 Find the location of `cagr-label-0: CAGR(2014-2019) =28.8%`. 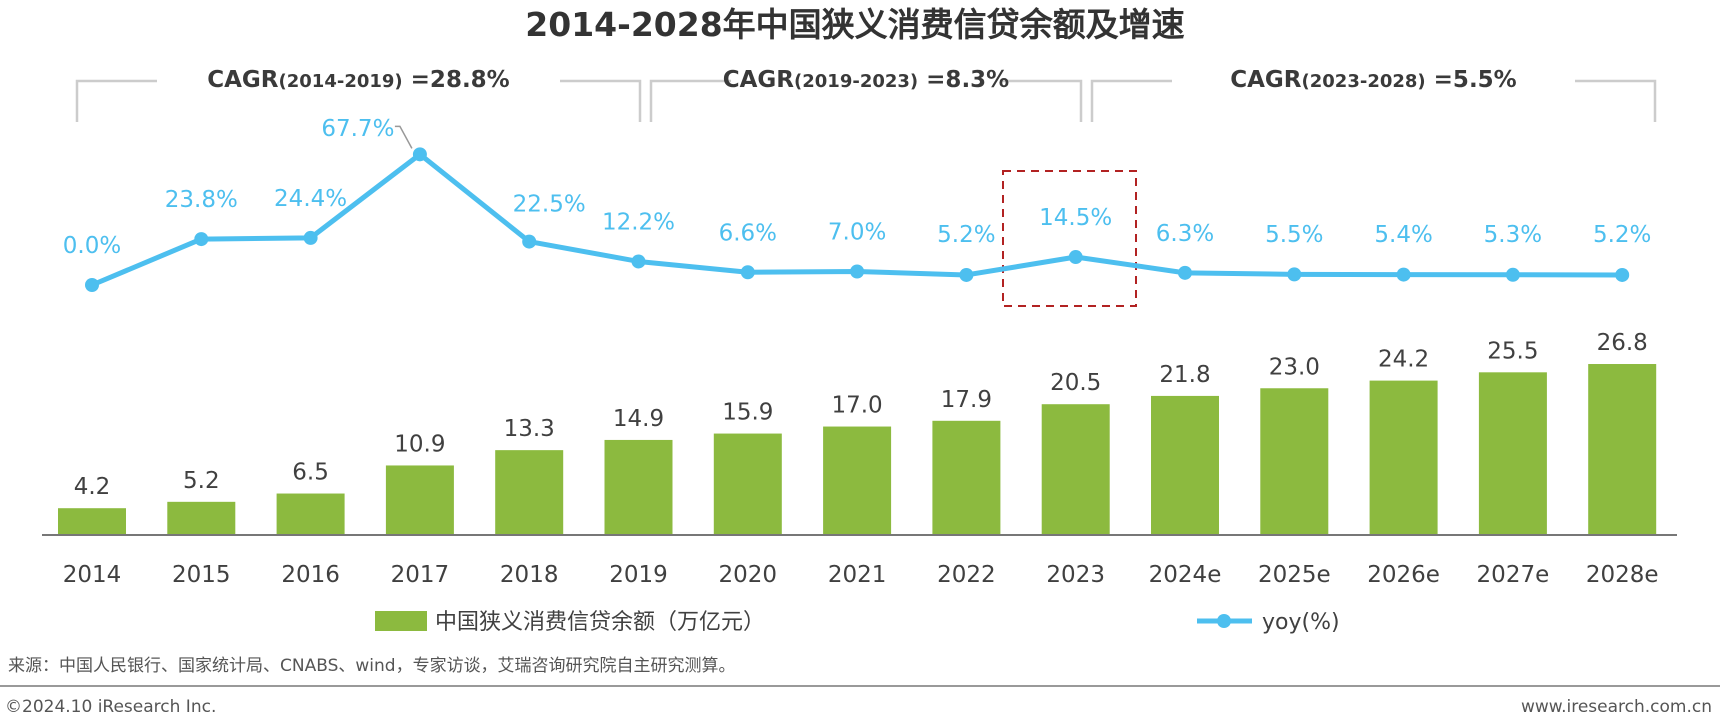

cagr-label-0: CAGR(2014-2019) =28.8% is located at coordinates (358, 80).